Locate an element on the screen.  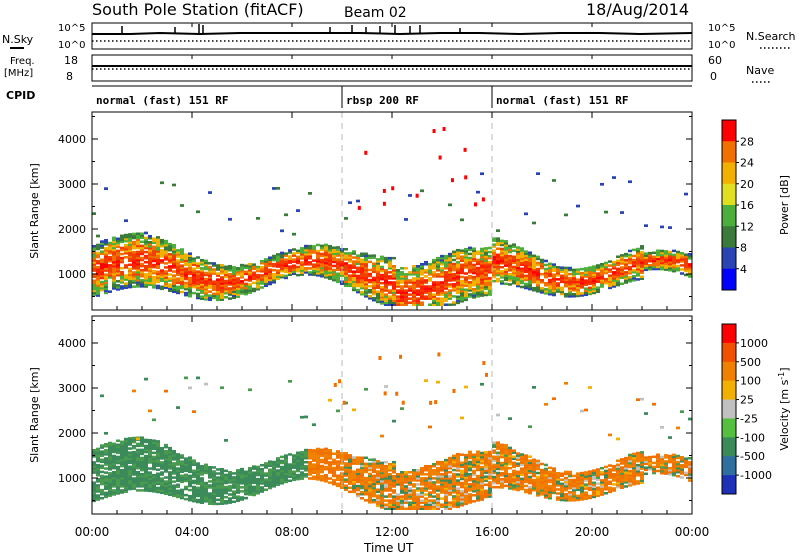
noise-right-tick-bottom: 10^0 is located at coordinates (721, 45).